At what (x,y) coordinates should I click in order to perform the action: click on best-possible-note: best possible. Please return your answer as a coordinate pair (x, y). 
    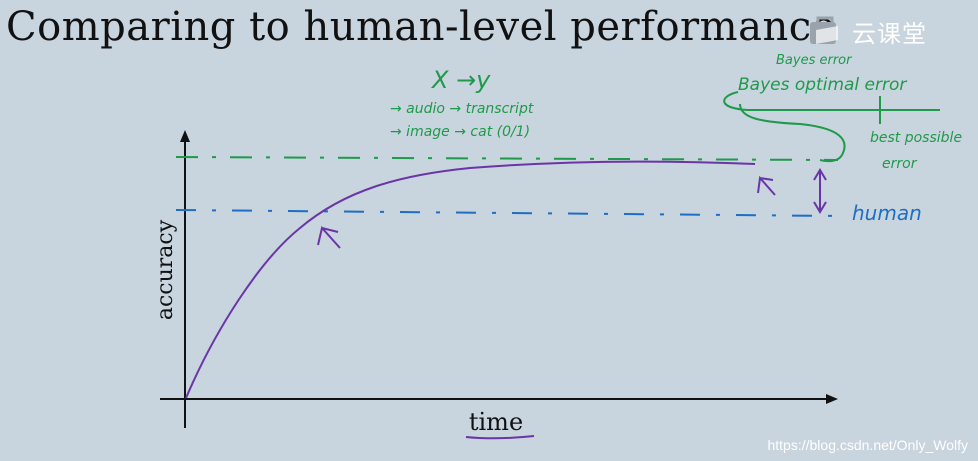
    Looking at the image, I should click on (916, 138).